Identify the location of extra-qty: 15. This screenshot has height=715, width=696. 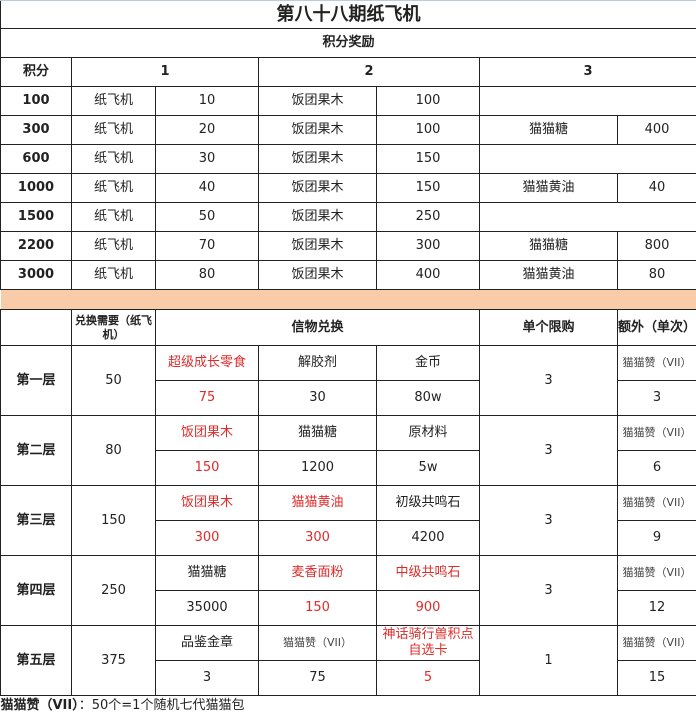
(657, 678).